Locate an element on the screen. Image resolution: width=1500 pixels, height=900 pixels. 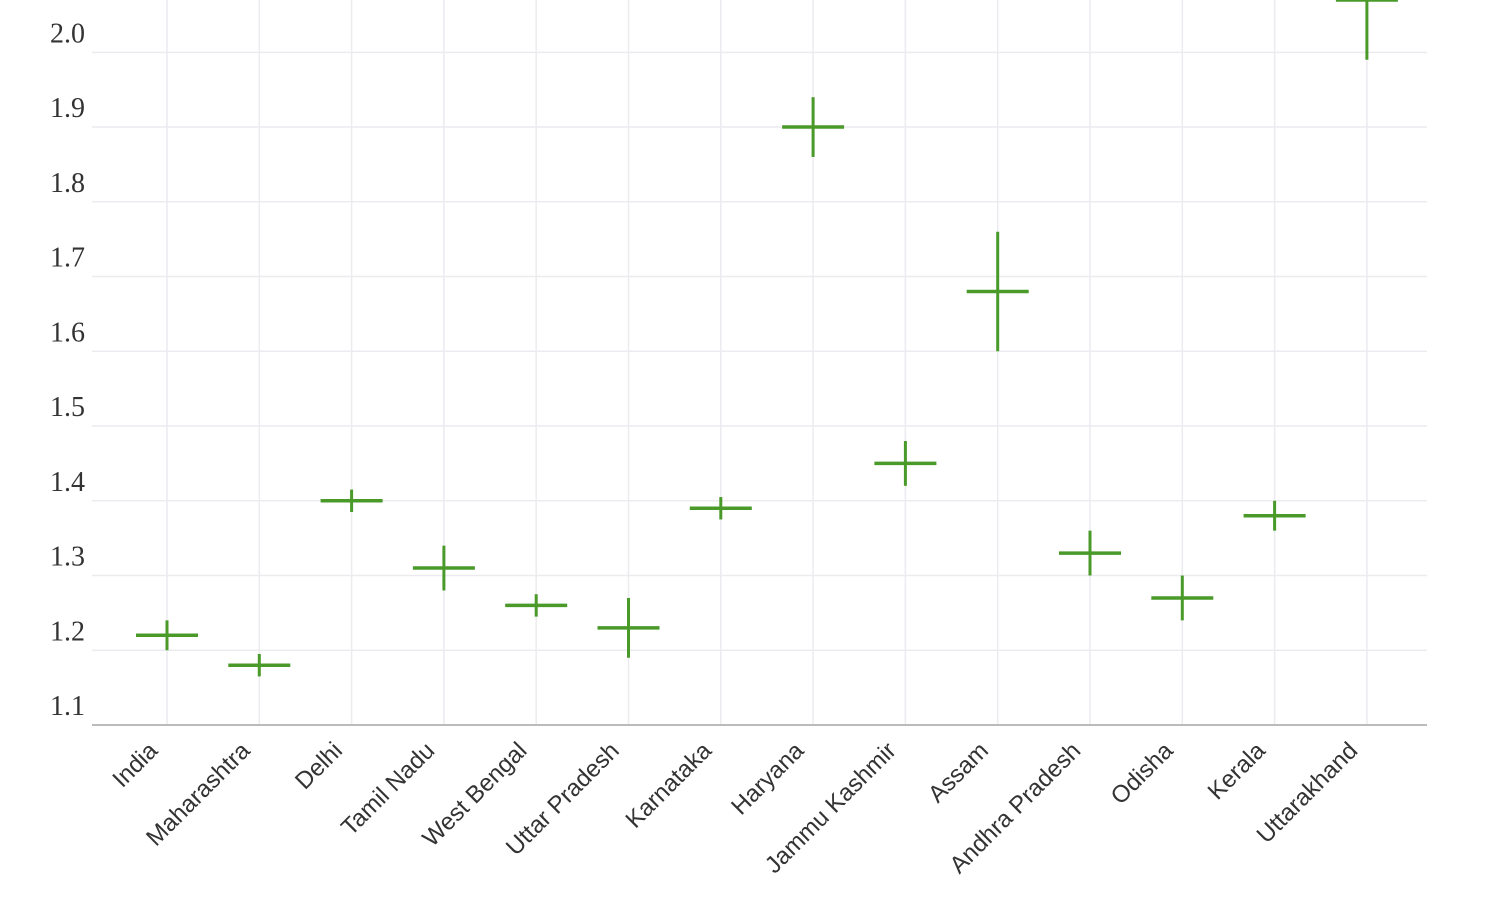
y-tick-label: 1.2 is located at coordinates (67, 631).